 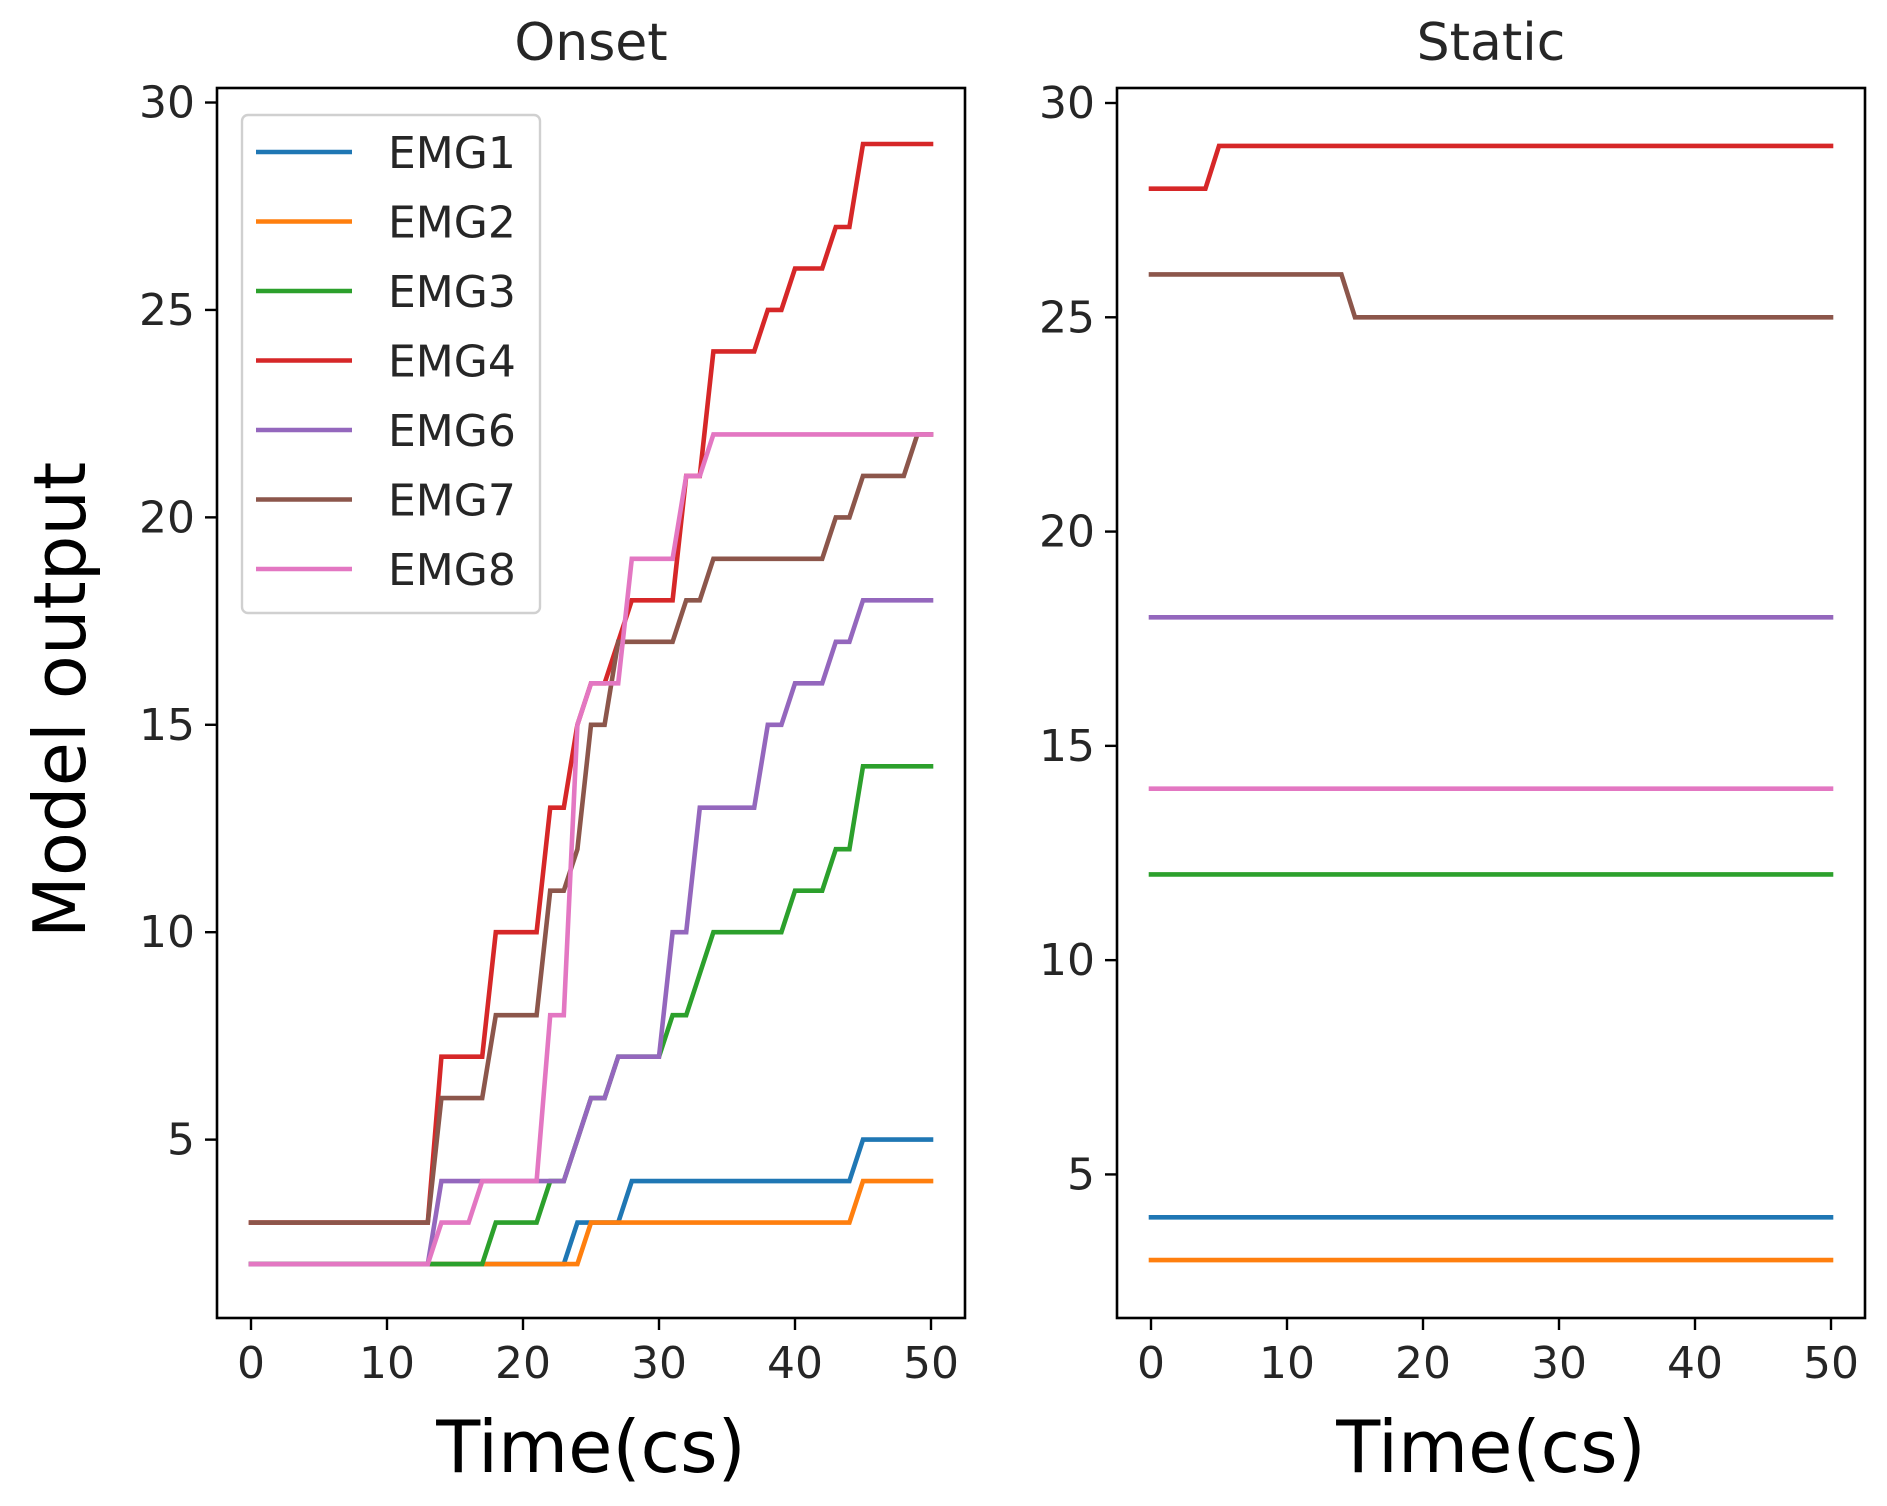 What do you see at coordinates (1067, 532) in the screenshot?
I see `static-y-tick-label: 20` at bounding box center [1067, 532].